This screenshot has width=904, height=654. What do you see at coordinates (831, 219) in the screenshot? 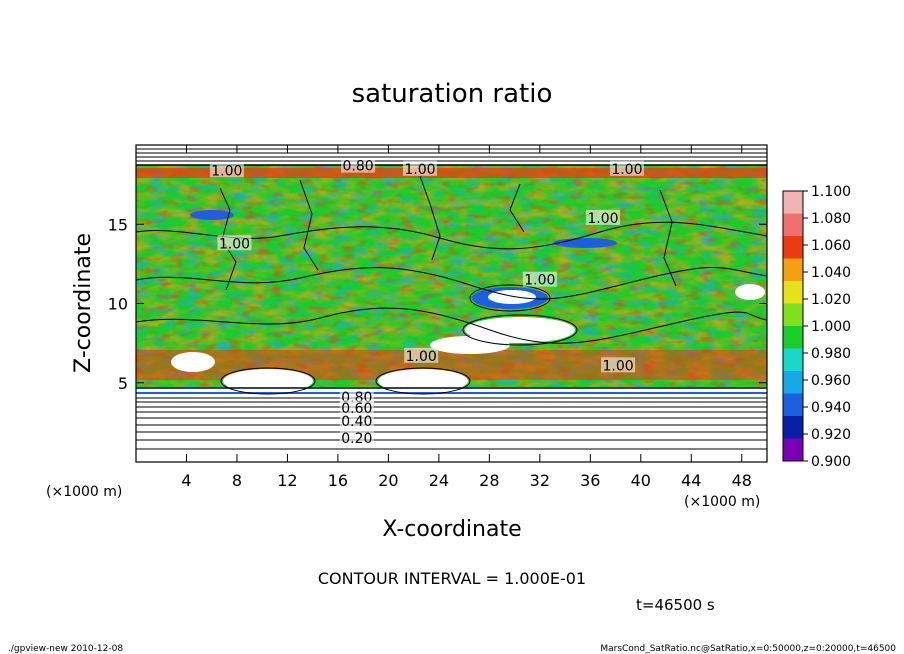
I see `colorbar-label: 1.080` at bounding box center [831, 219].